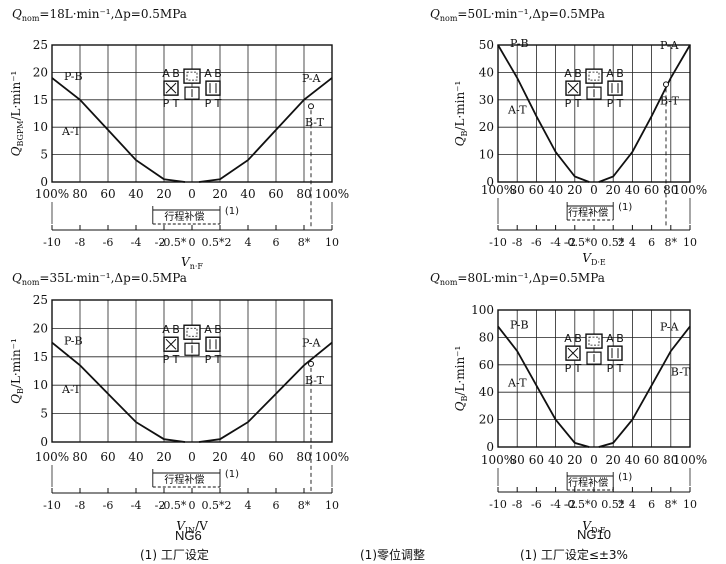 This screenshot has width=726, height=564. Describe the element at coordinates (201, 526) in the screenshot. I see `xlabel-rest: /V` at that location.